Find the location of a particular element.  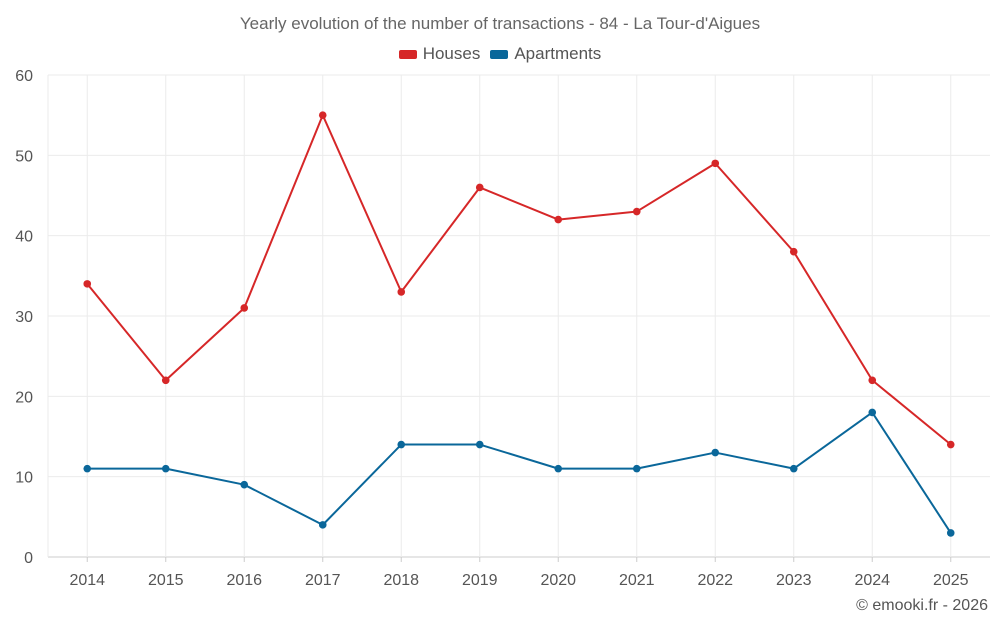

y-tick-label-40: 40 is located at coordinates (24, 237).